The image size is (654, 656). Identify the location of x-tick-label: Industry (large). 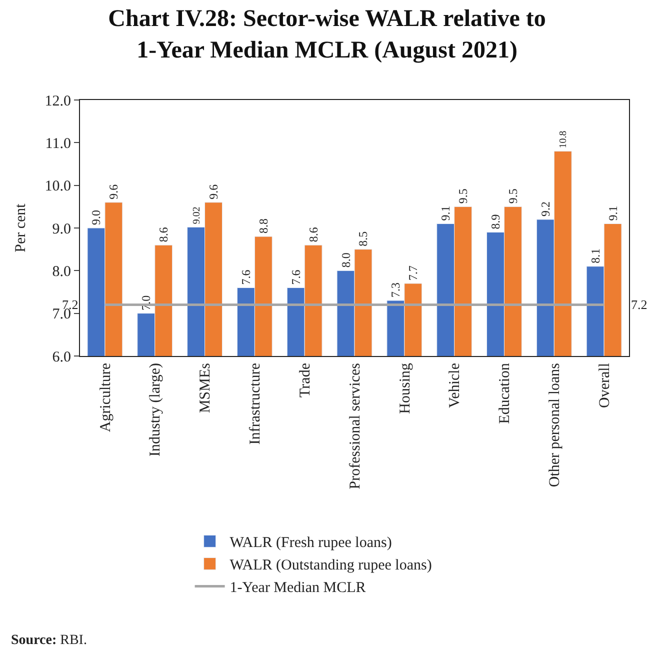
(156, 409).